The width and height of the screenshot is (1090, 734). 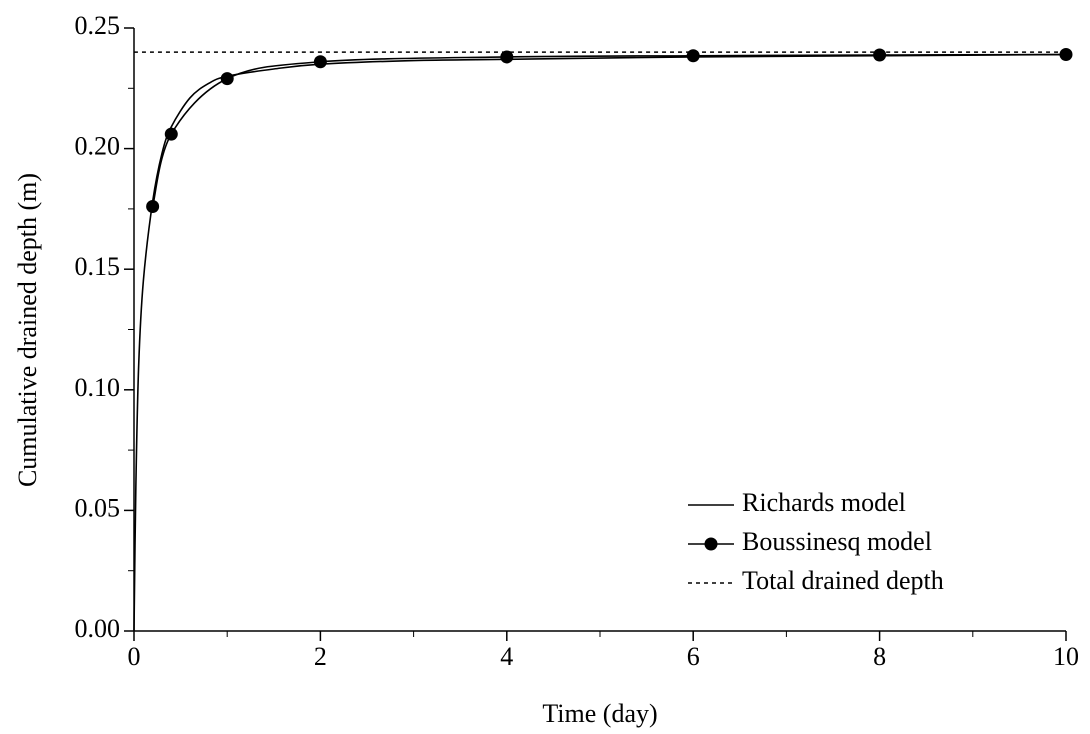 What do you see at coordinates (824, 502) in the screenshot?
I see `legend-label: Richards model` at bounding box center [824, 502].